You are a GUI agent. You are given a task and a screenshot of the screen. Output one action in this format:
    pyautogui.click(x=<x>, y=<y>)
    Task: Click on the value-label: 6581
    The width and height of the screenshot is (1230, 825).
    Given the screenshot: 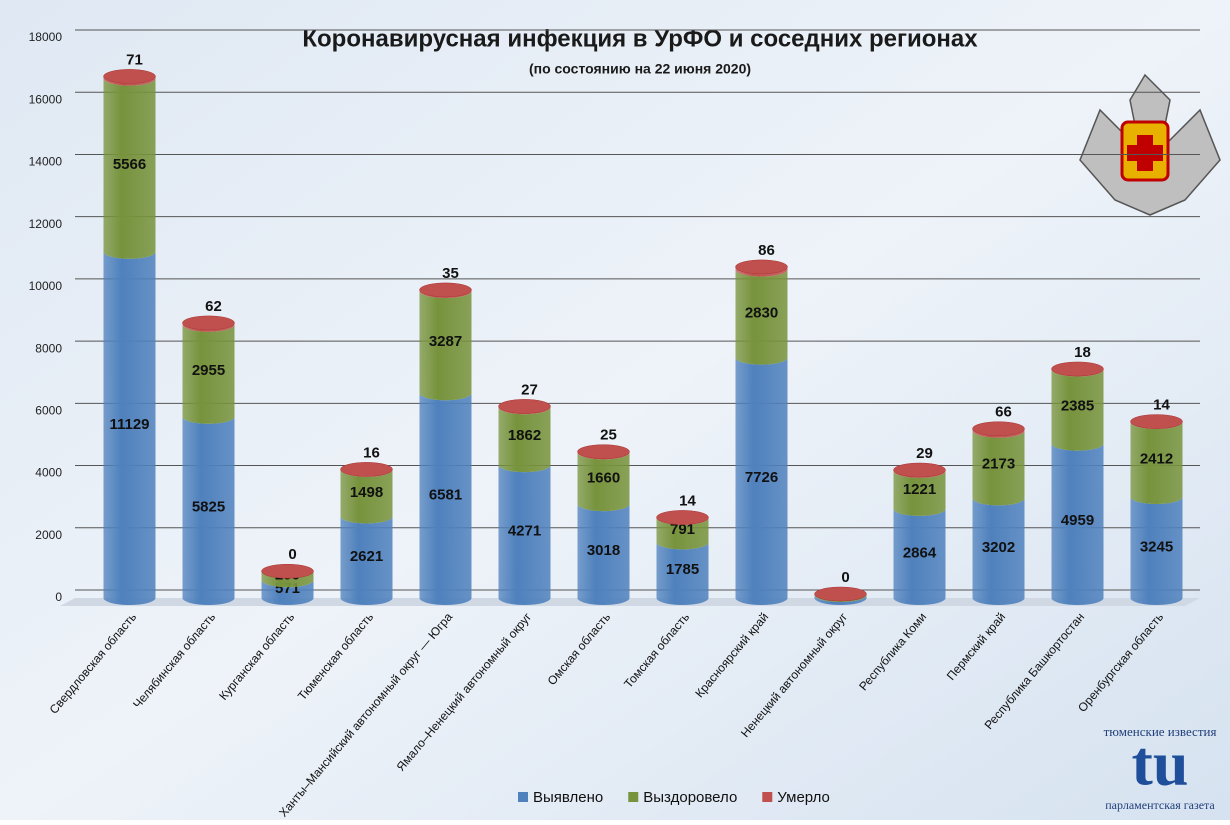 What is the action you would take?
    pyautogui.click(x=445, y=495)
    